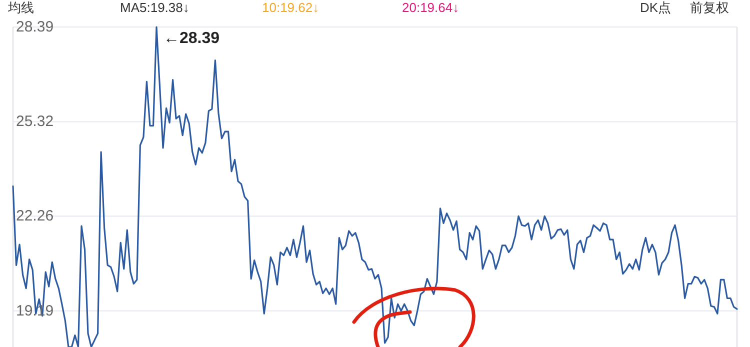  Describe the element at coordinates (35, 216) in the screenshot. I see `y-tick-label: 22.26` at that location.